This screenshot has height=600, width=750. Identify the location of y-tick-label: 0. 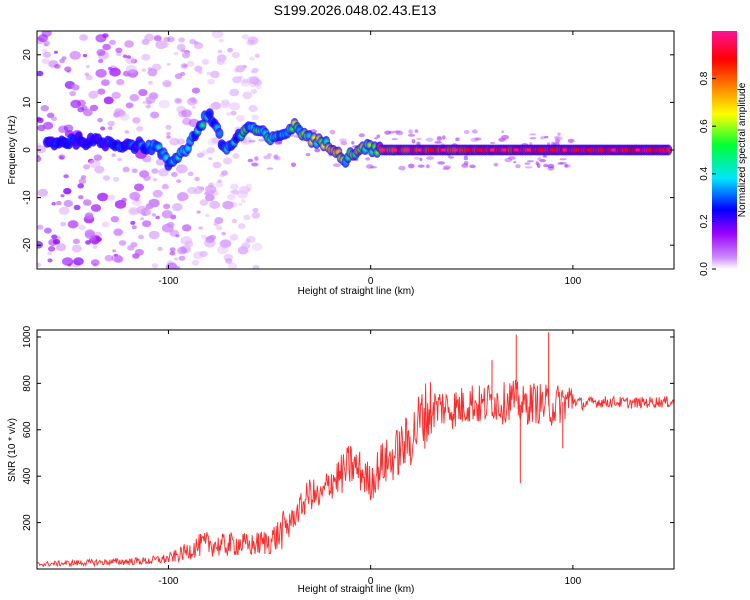
(27, 150).